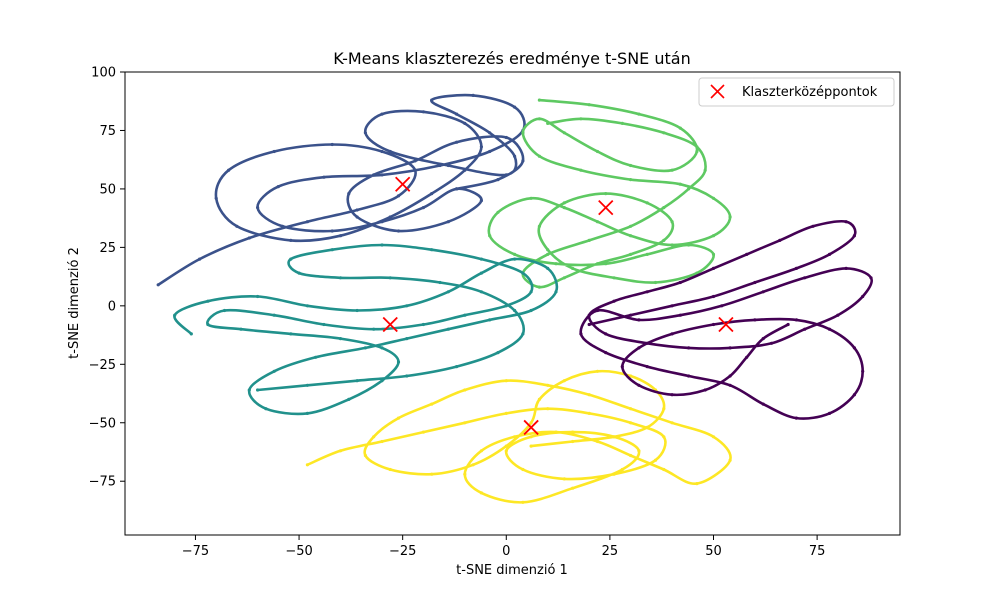 Image resolution: width=1000 pixels, height=600 pixels. Describe the element at coordinates (107, 278) in the screenshot. I see `y-axis: −75 −50 −25 0 25 50 75 100` at that location.